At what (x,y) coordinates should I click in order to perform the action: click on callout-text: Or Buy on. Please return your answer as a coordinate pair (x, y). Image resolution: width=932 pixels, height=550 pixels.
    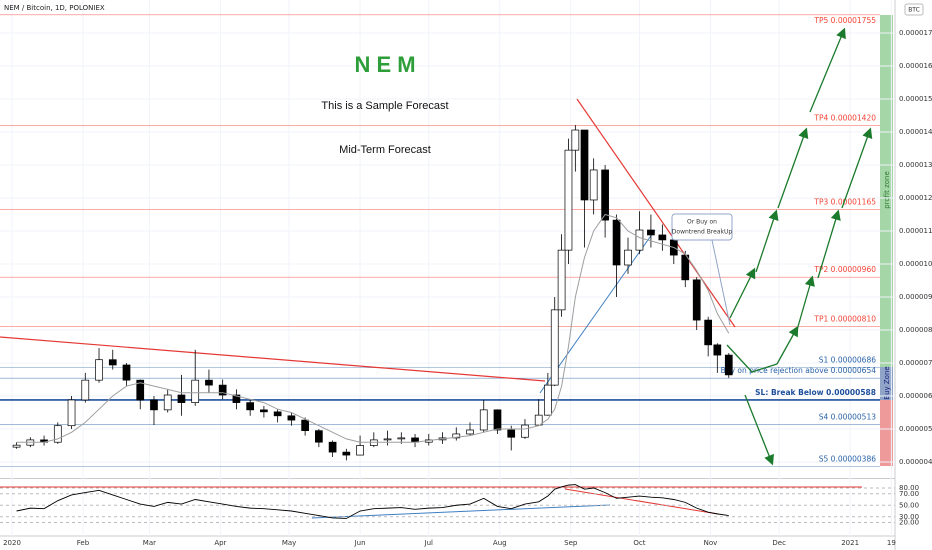
    Looking at the image, I should click on (702, 222).